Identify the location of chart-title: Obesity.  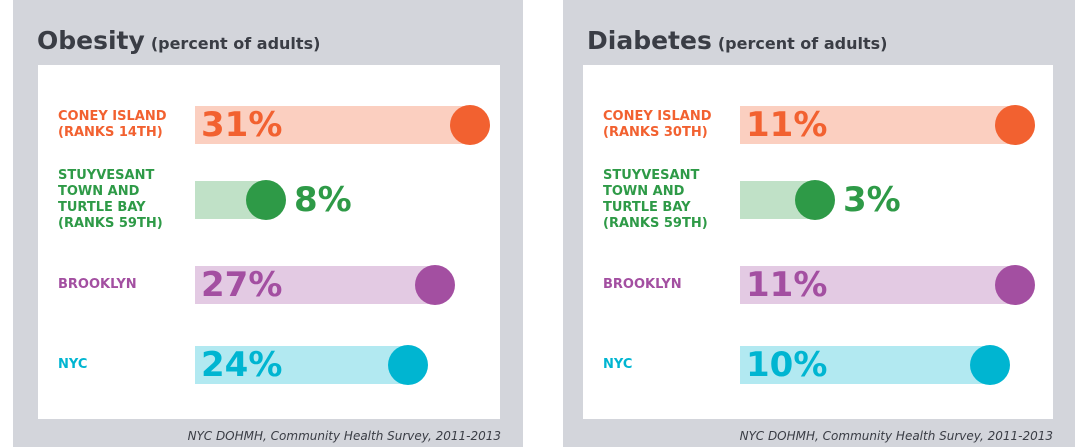
(91, 40).